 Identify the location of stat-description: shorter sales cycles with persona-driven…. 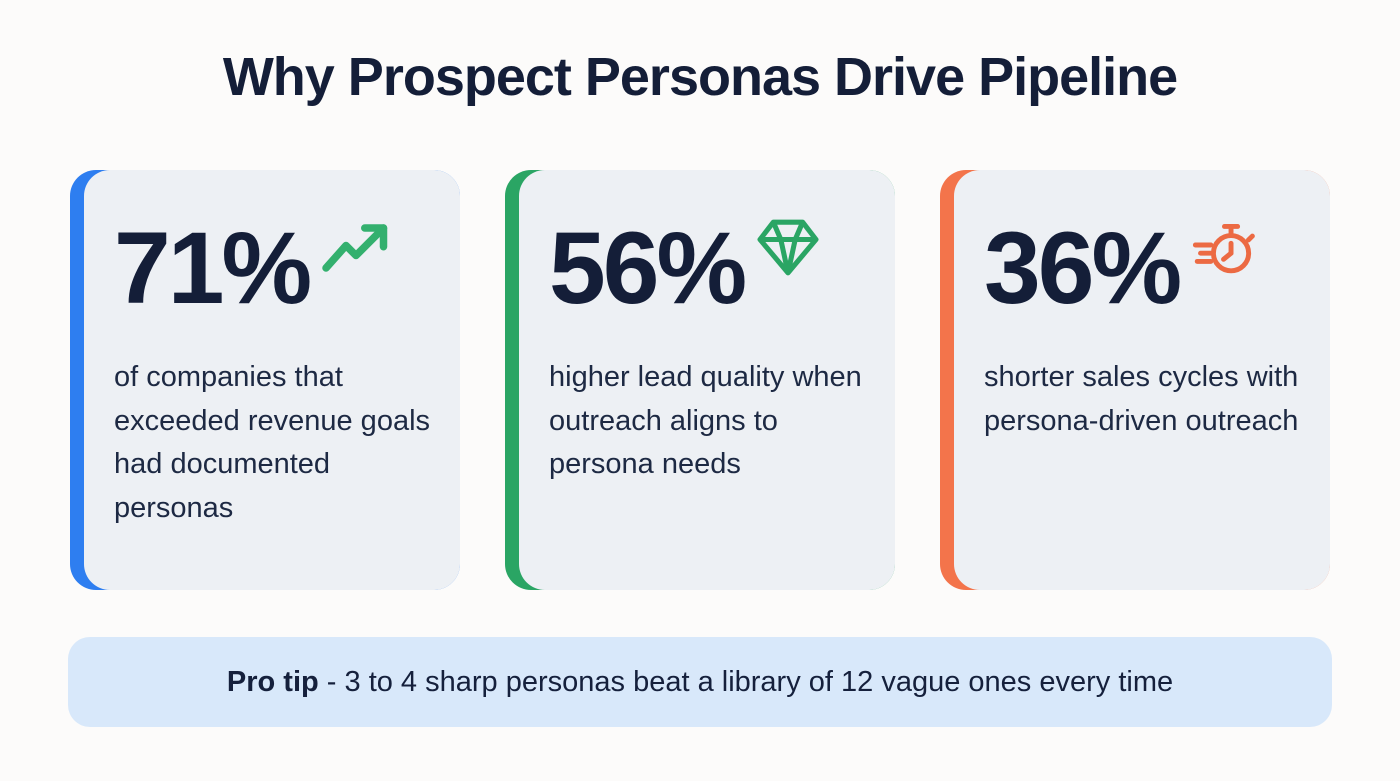
(1141, 399).